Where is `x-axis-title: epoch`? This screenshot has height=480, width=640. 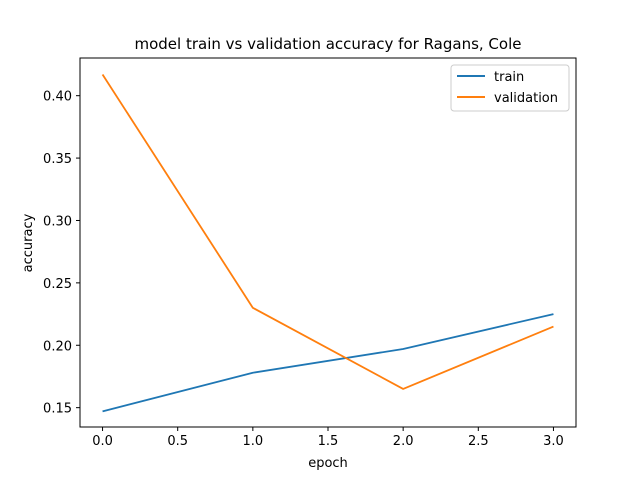
x-axis-title: epoch is located at coordinates (328, 463).